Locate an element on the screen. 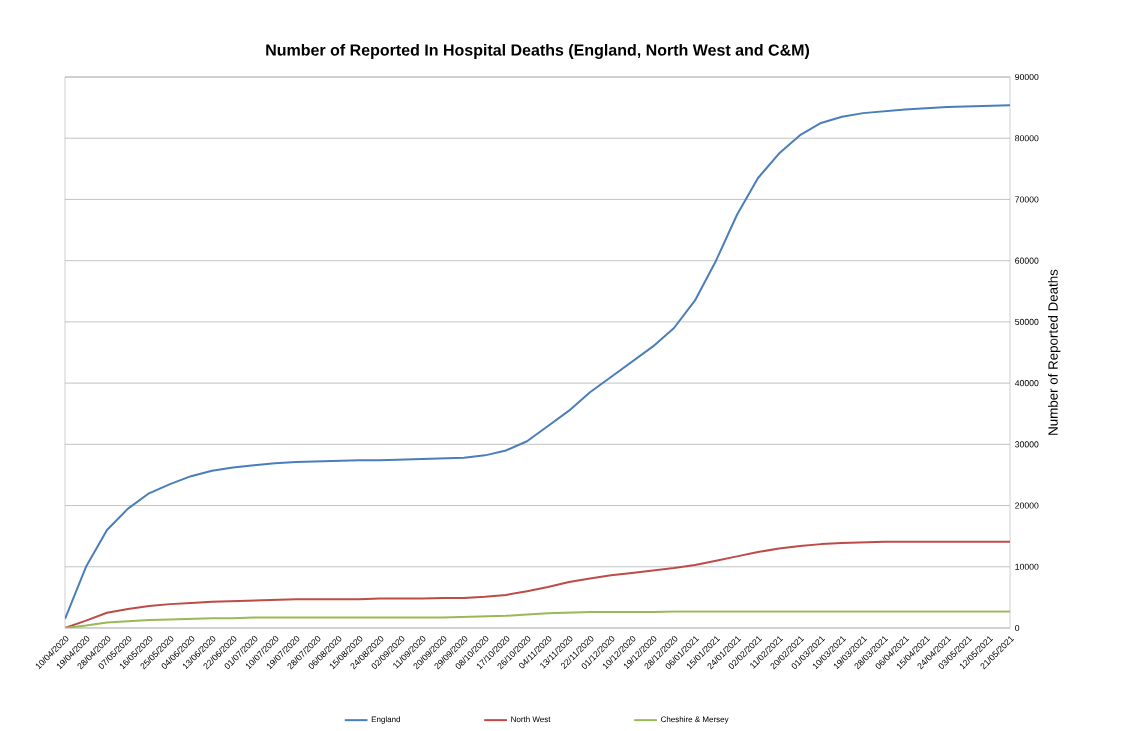  y-tick-label: 20000 is located at coordinates (1027, 505).